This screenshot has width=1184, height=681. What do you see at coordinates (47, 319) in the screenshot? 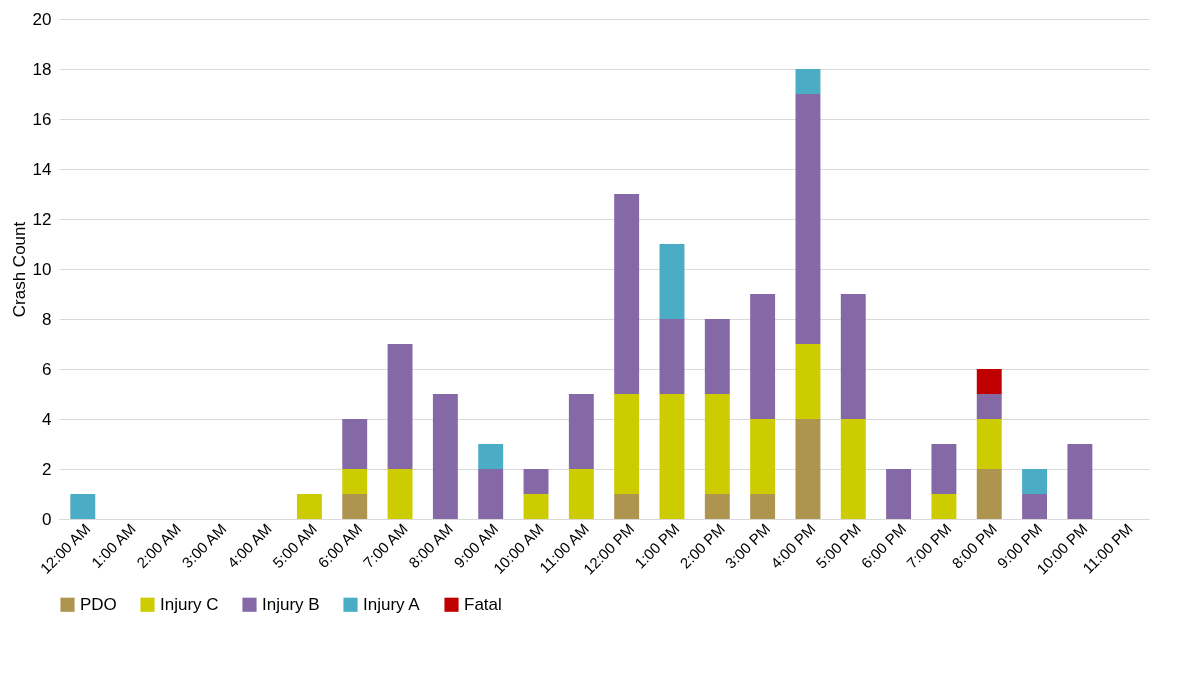
I see `y-tick-label: 8` at bounding box center [47, 319].